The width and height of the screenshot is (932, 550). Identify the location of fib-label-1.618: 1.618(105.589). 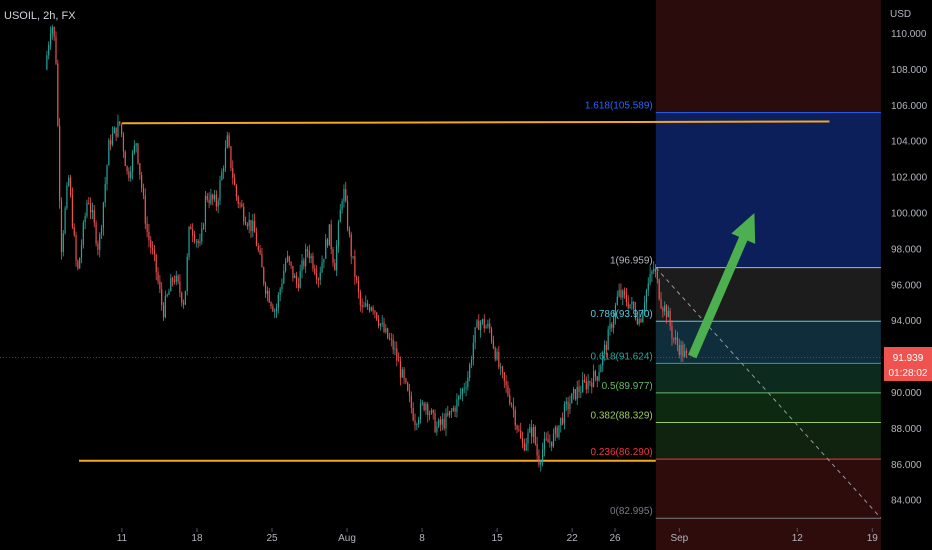
(619, 106).